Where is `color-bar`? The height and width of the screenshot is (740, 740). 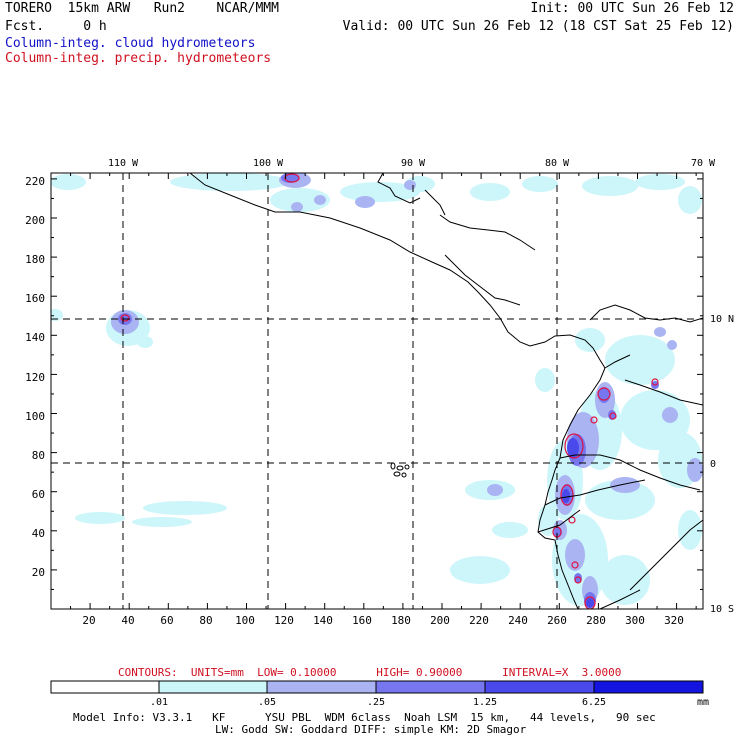 color-bar is located at coordinates (377, 687).